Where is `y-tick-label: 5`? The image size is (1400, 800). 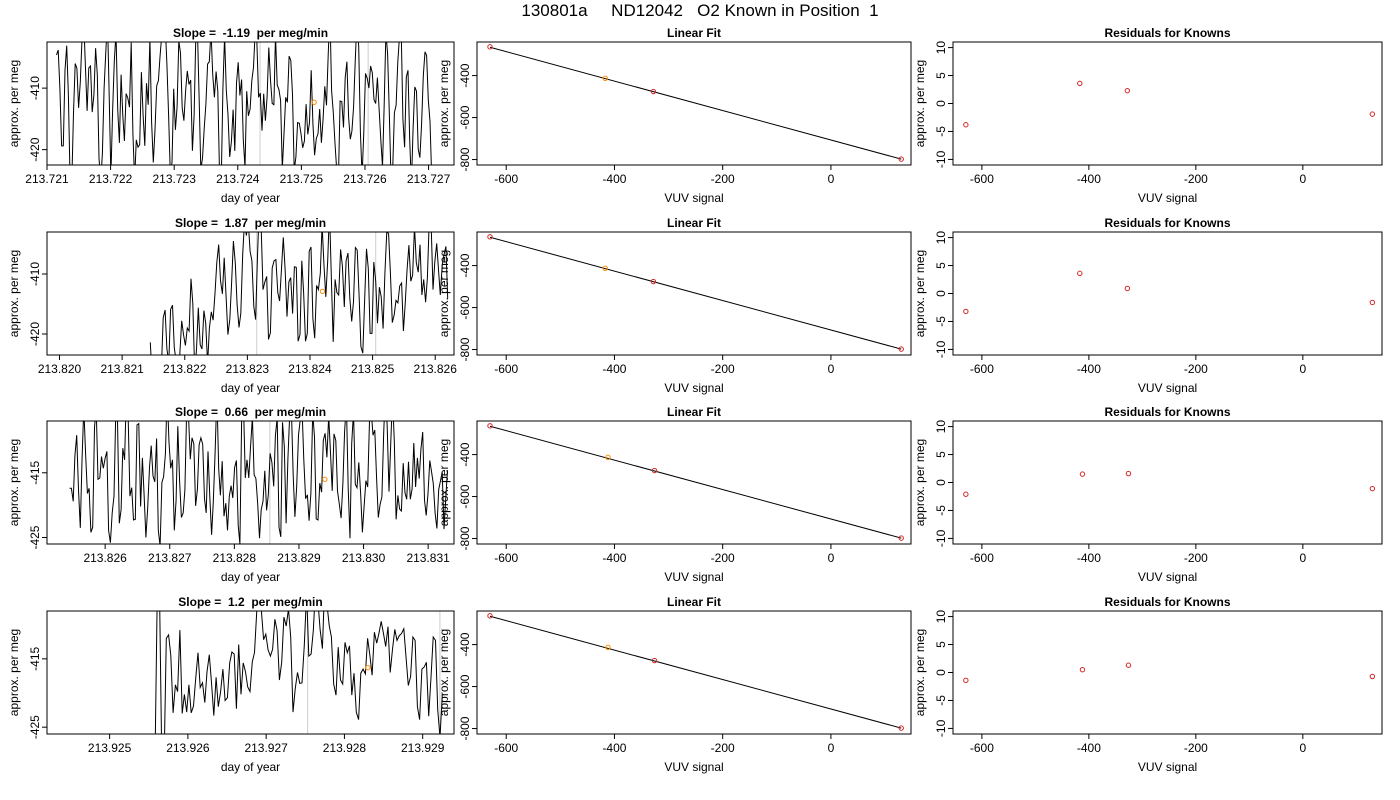
y-tick-label: 5 is located at coordinates (941, 265).